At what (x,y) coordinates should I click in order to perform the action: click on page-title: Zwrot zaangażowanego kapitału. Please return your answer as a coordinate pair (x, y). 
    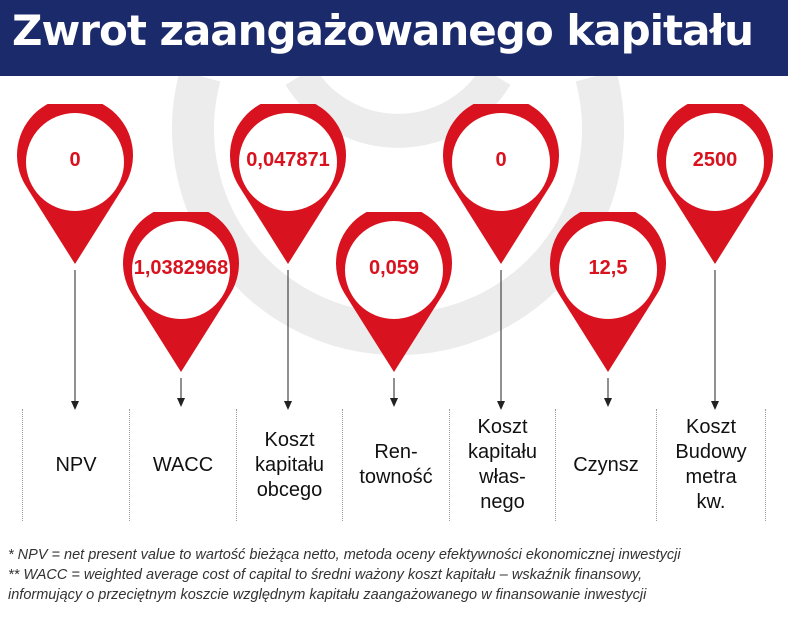
    Looking at the image, I should click on (383, 30).